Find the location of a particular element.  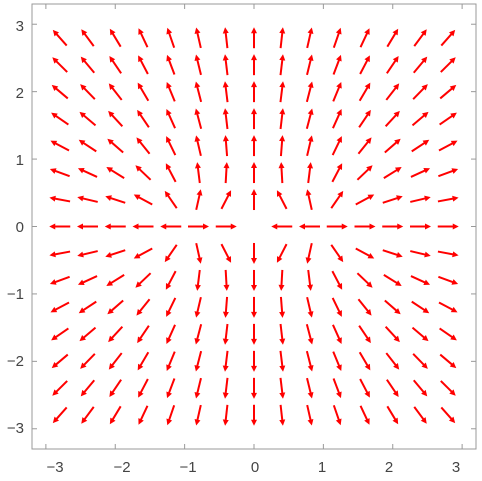

x-tick-label: 3 is located at coordinates (456, 467).